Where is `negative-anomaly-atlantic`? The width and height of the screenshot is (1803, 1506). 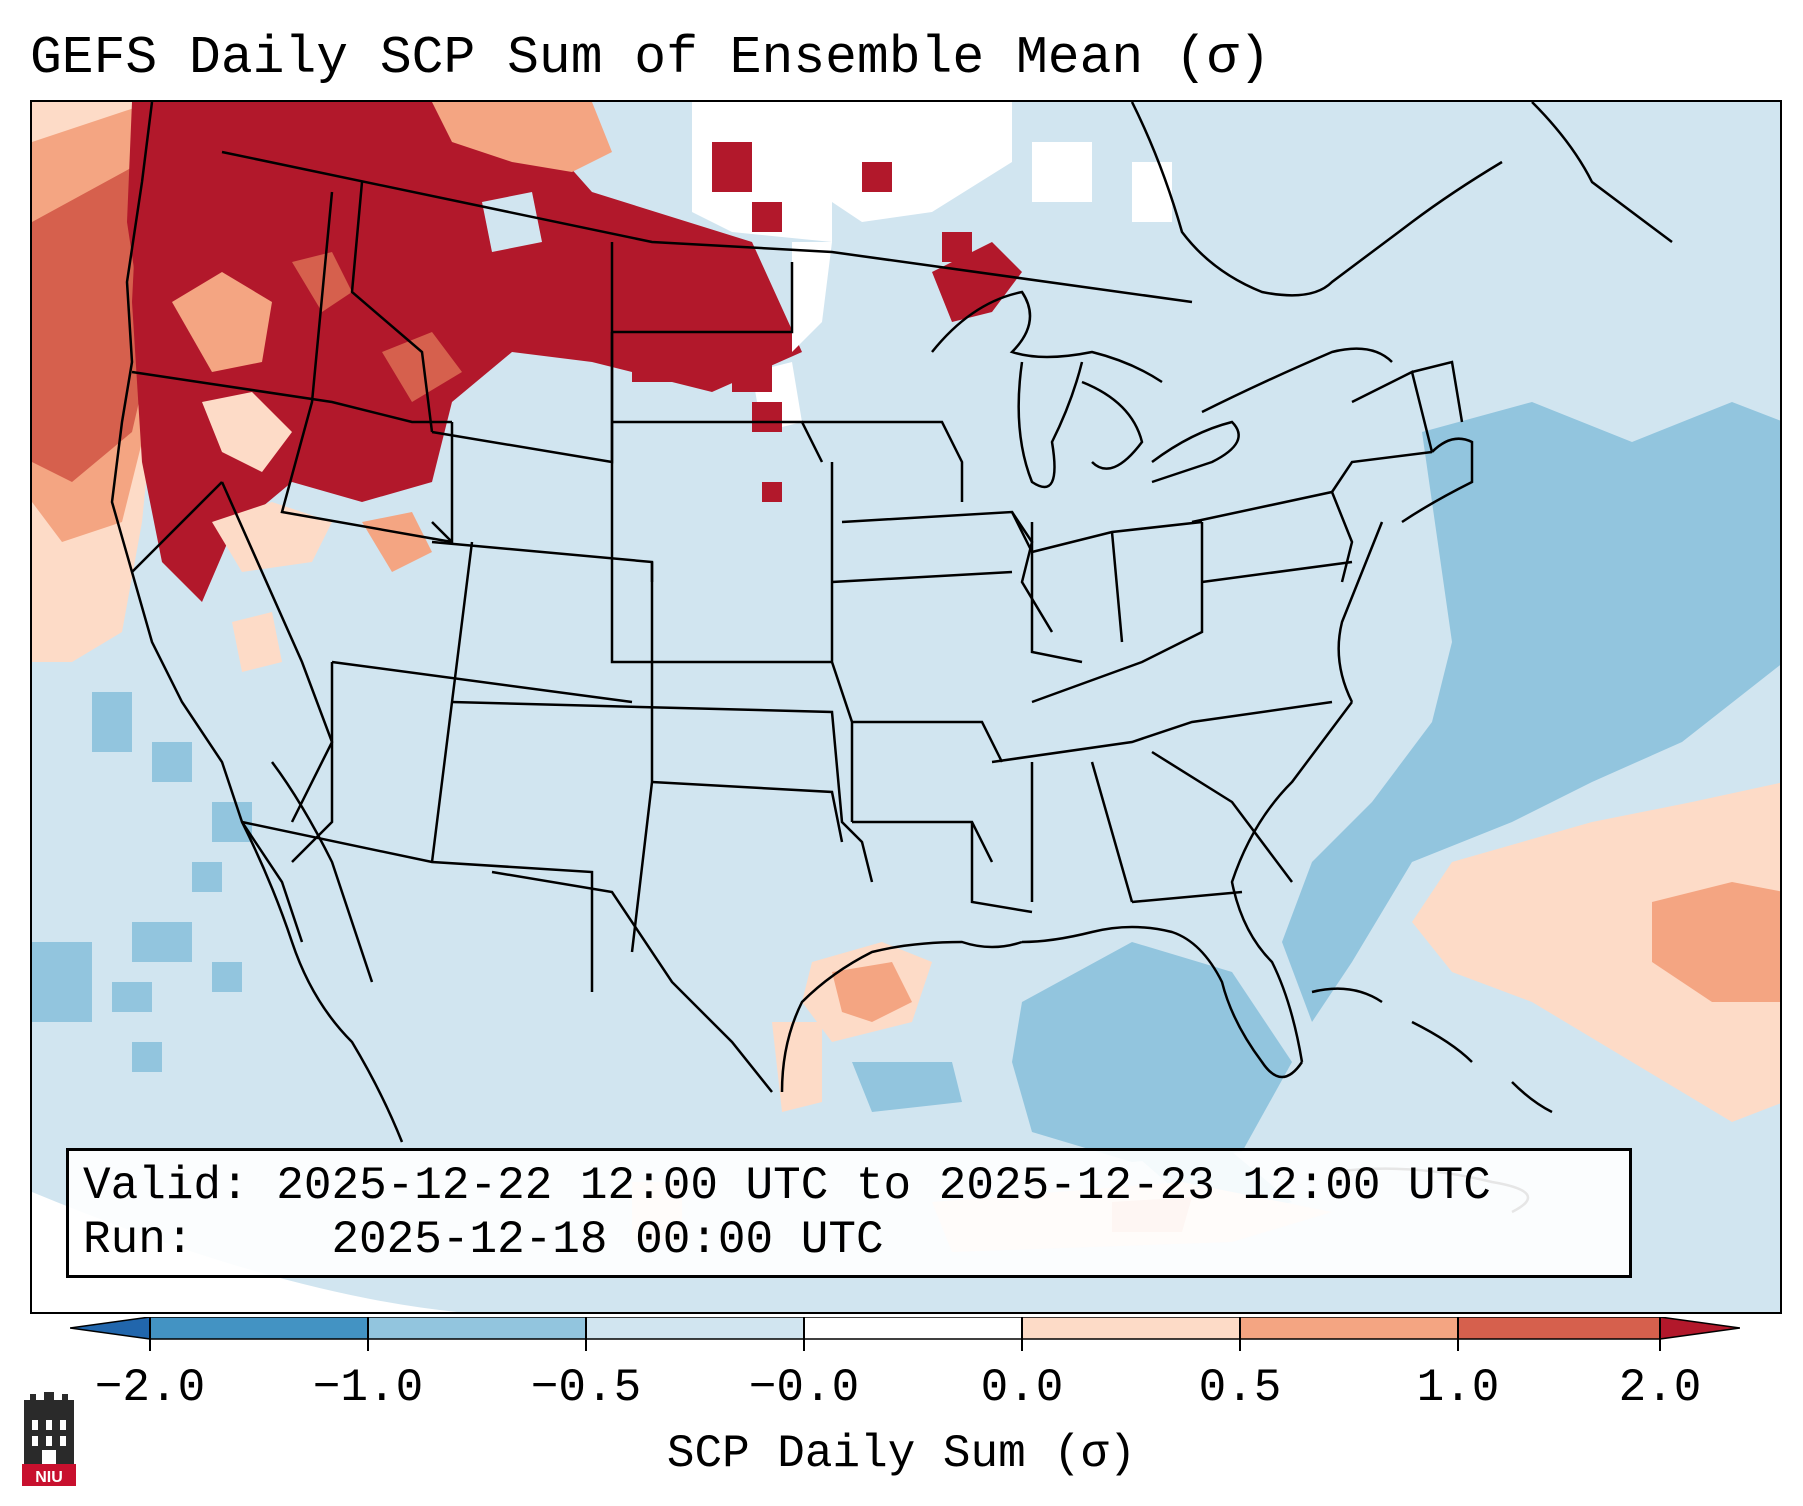
negative-anomaly-atlantic is located at coordinates (1531, 712).